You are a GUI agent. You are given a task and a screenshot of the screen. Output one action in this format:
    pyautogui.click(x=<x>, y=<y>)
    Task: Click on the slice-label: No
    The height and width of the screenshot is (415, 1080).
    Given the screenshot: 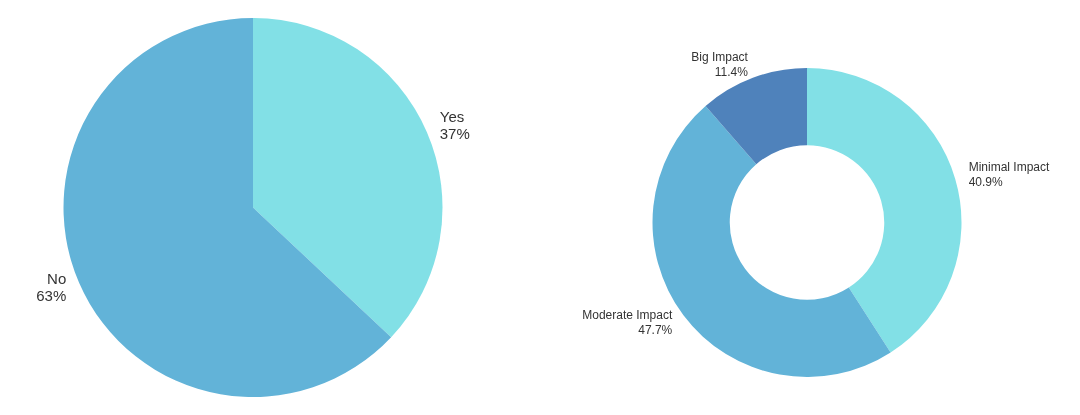 What is the action you would take?
    pyautogui.click(x=57, y=278)
    